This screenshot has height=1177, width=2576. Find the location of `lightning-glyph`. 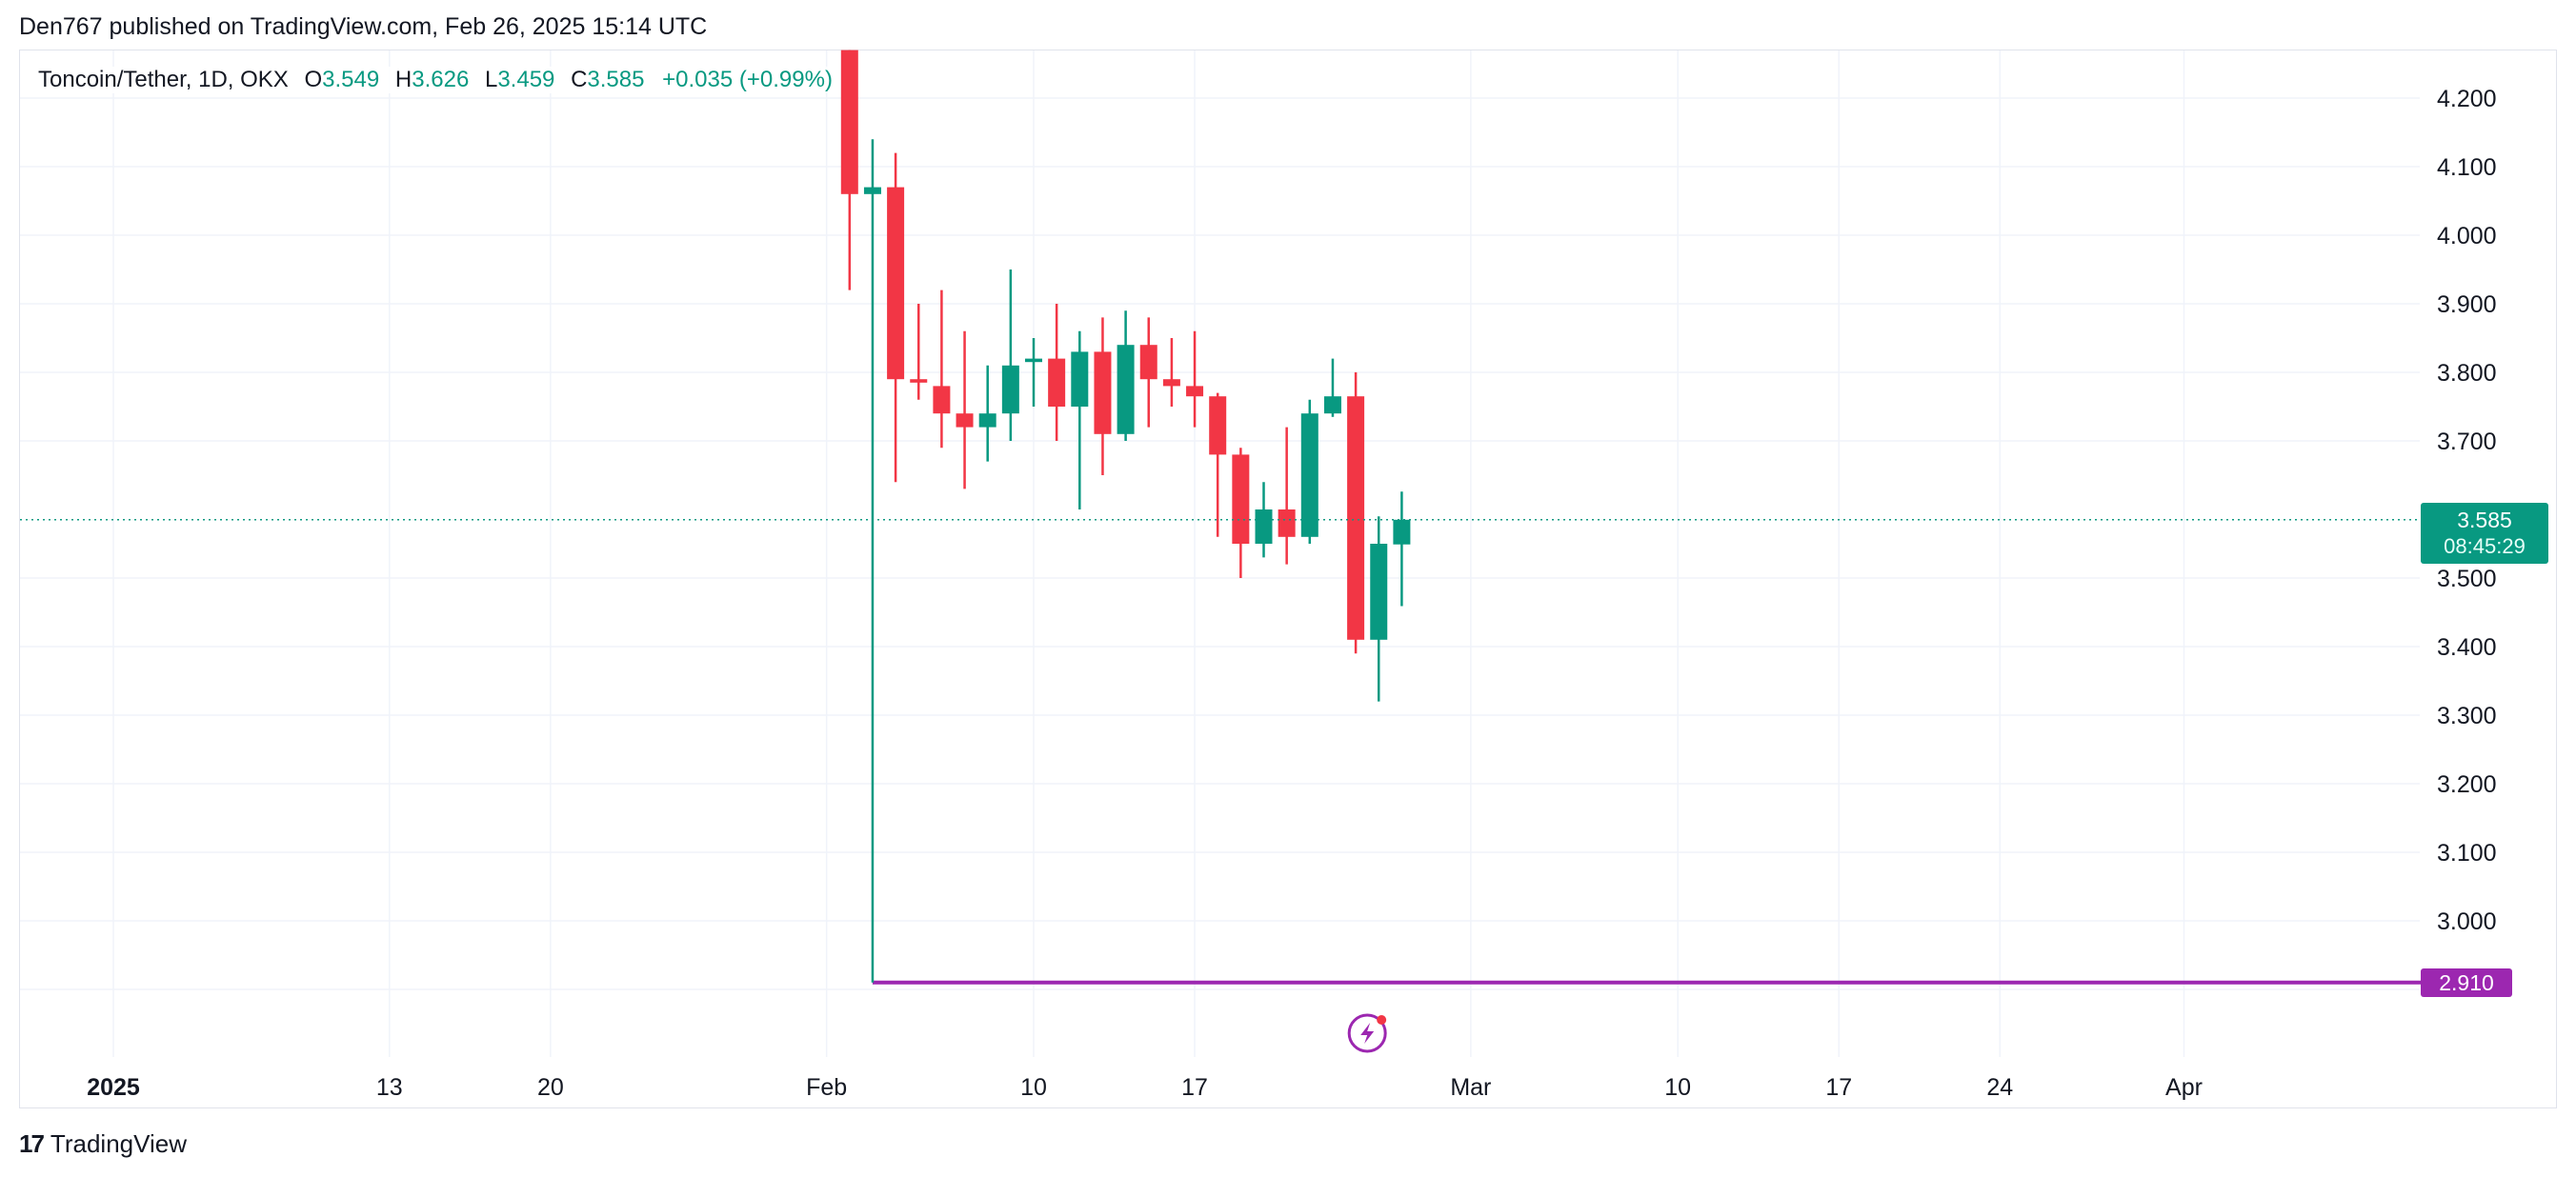

lightning-glyph is located at coordinates (1367, 1033).